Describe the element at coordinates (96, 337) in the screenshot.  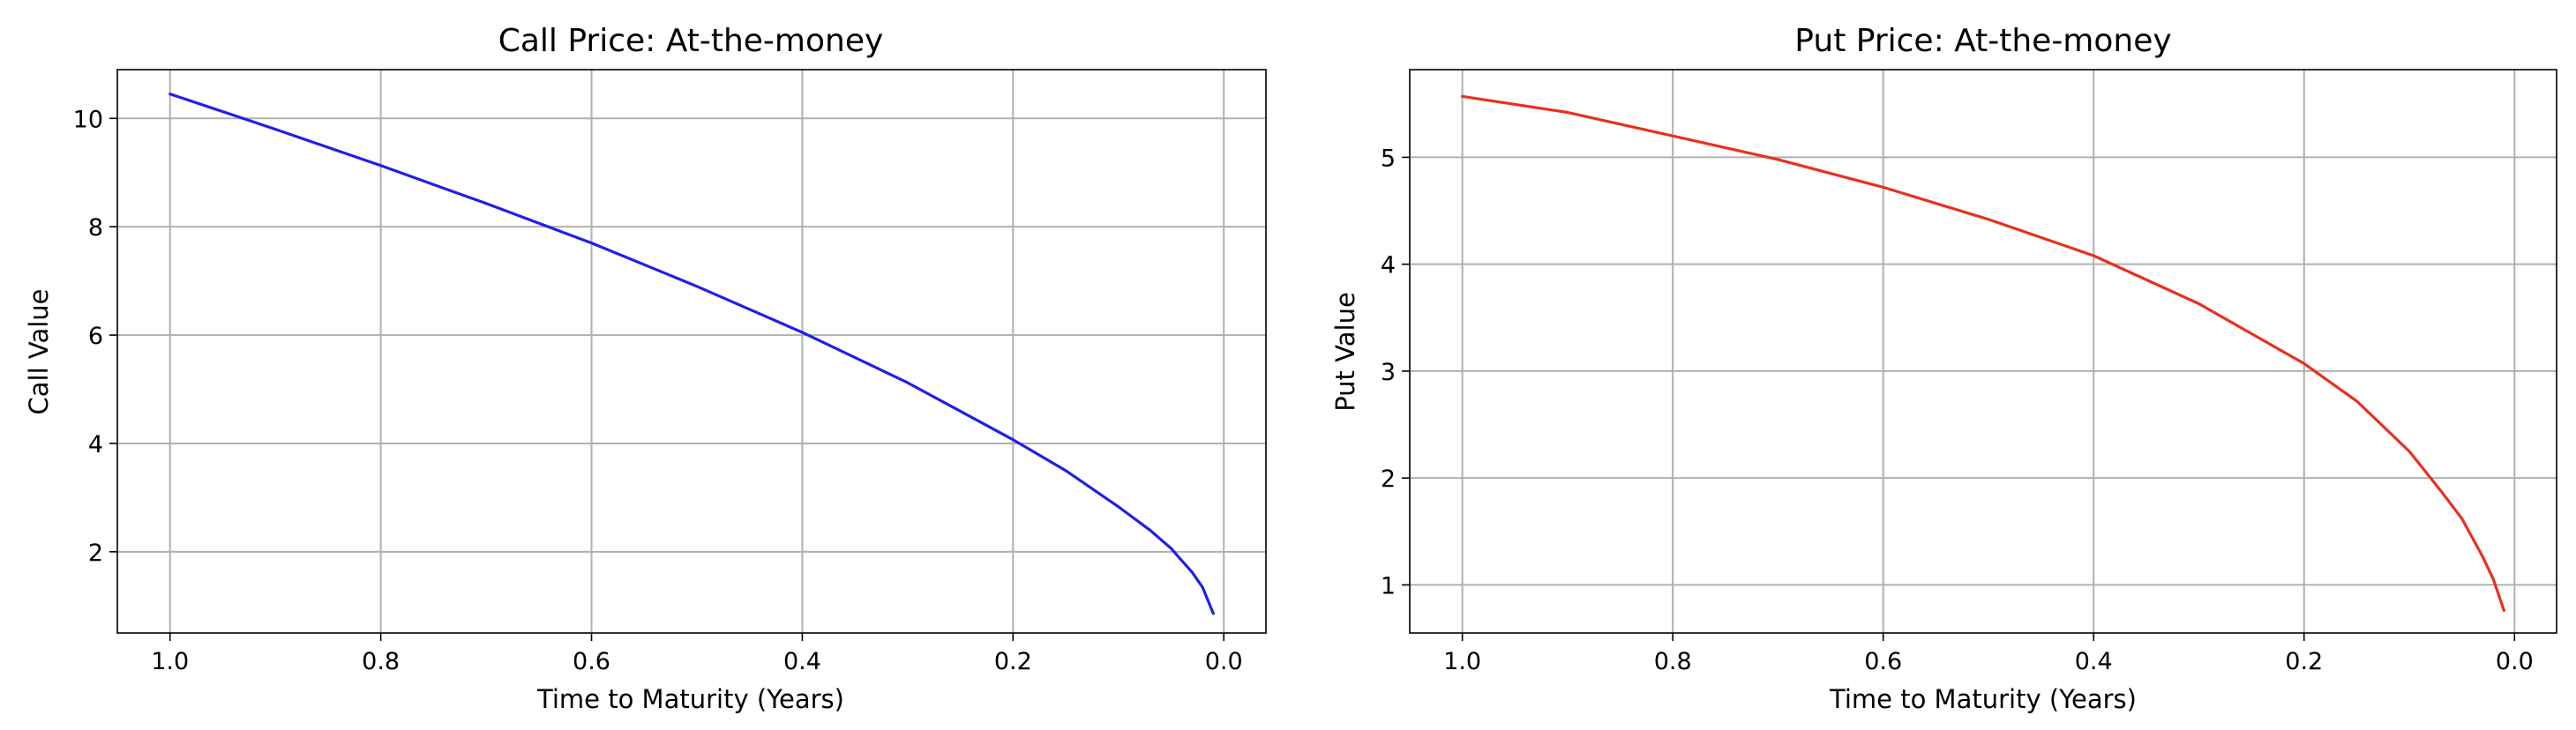
I see `y-tick-label: 6` at that location.